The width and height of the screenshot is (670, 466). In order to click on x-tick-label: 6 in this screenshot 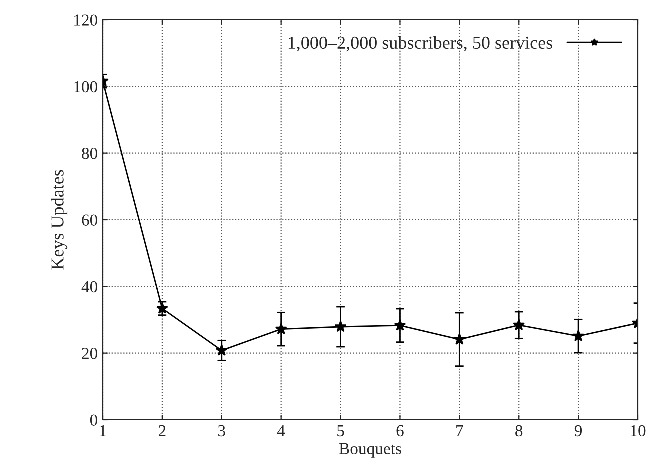, I will do `click(400, 431)`.